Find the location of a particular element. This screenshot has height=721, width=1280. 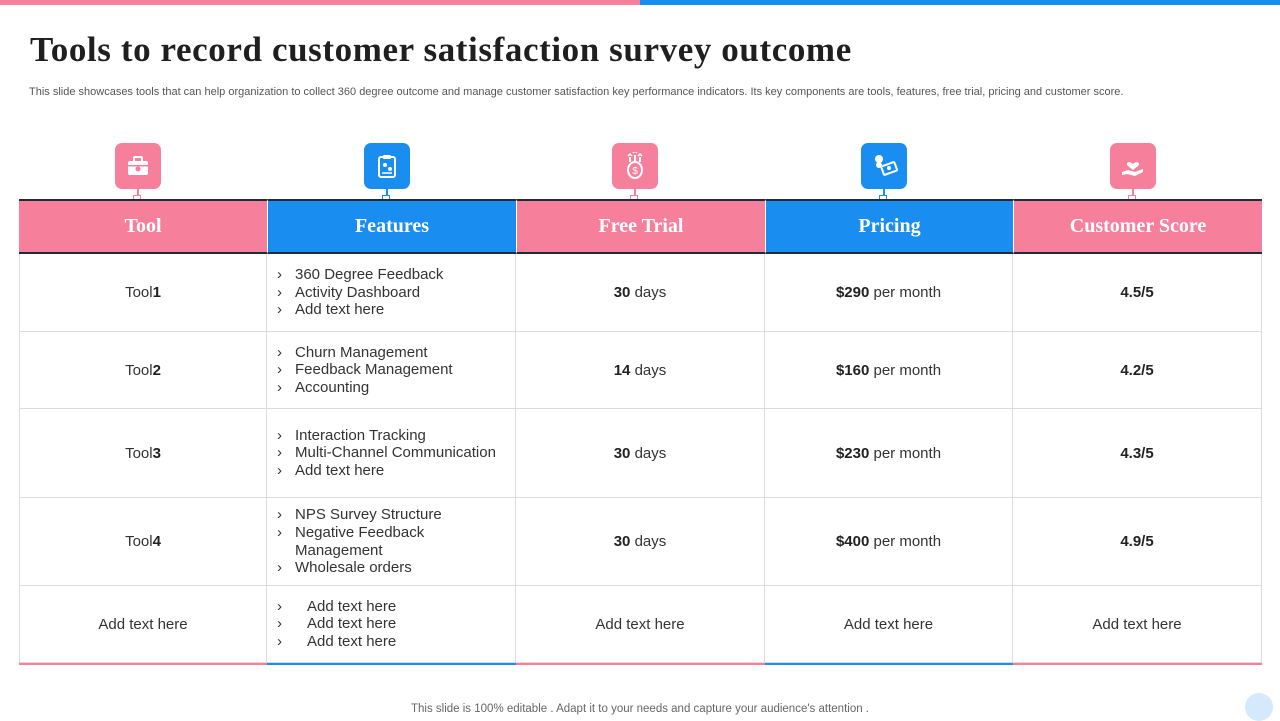

list-item: Wholesale orders is located at coordinates (375, 568).